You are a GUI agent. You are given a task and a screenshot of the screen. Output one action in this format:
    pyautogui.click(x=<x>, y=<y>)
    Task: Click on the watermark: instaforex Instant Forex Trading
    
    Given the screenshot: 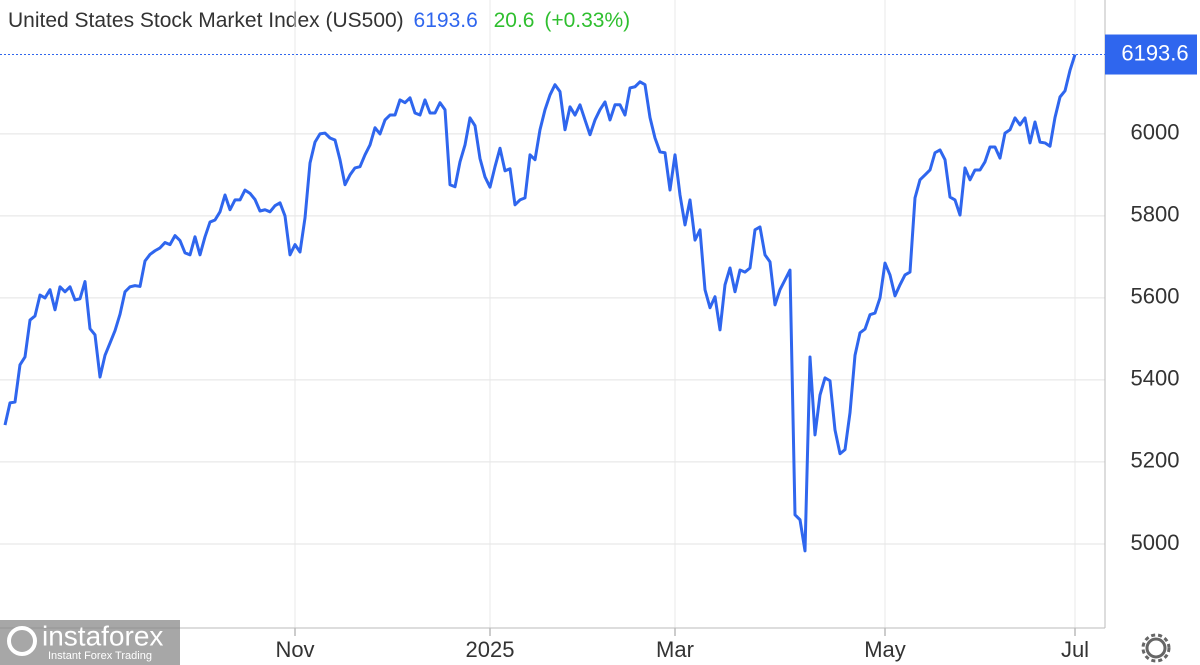 What is the action you would take?
    pyautogui.click(x=90, y=642)
    